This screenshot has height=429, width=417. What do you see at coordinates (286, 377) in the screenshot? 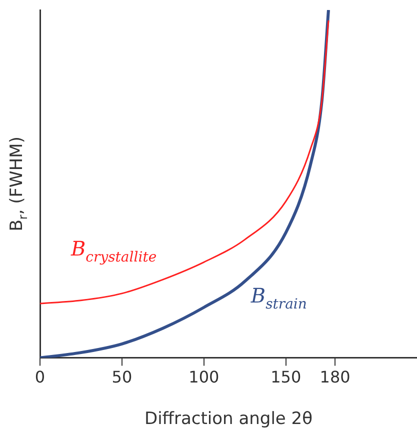
I see `x-tick-label: 150` at bounding box center [286, 377].